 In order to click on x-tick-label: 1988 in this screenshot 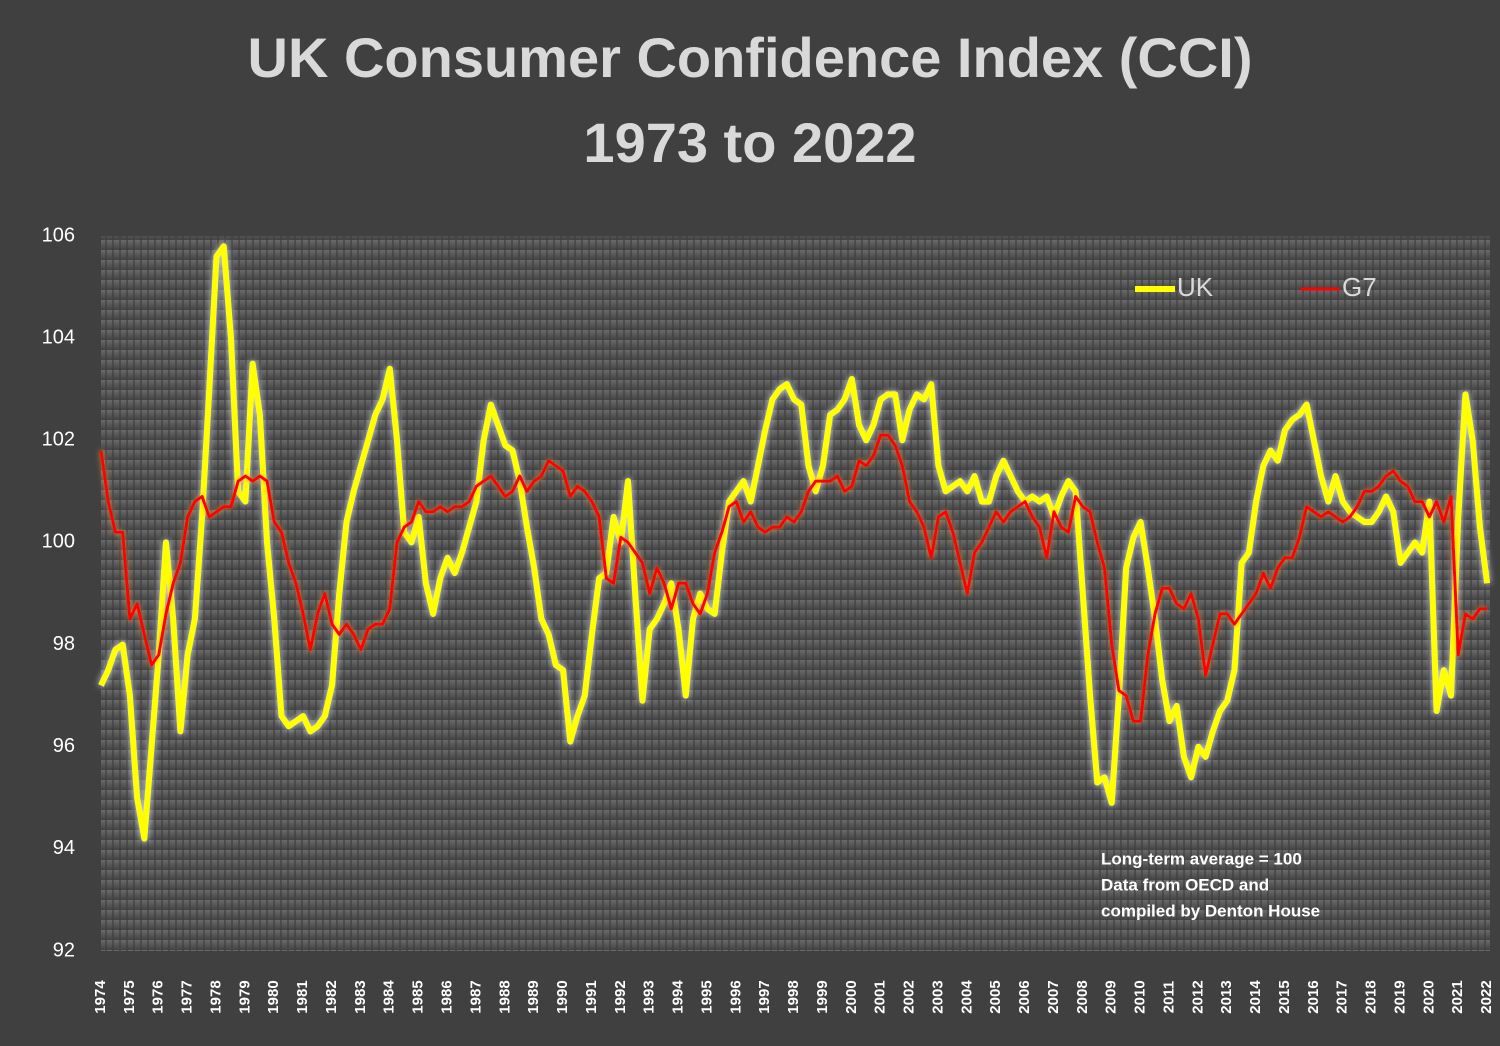, I will do `click(504, 996)`.